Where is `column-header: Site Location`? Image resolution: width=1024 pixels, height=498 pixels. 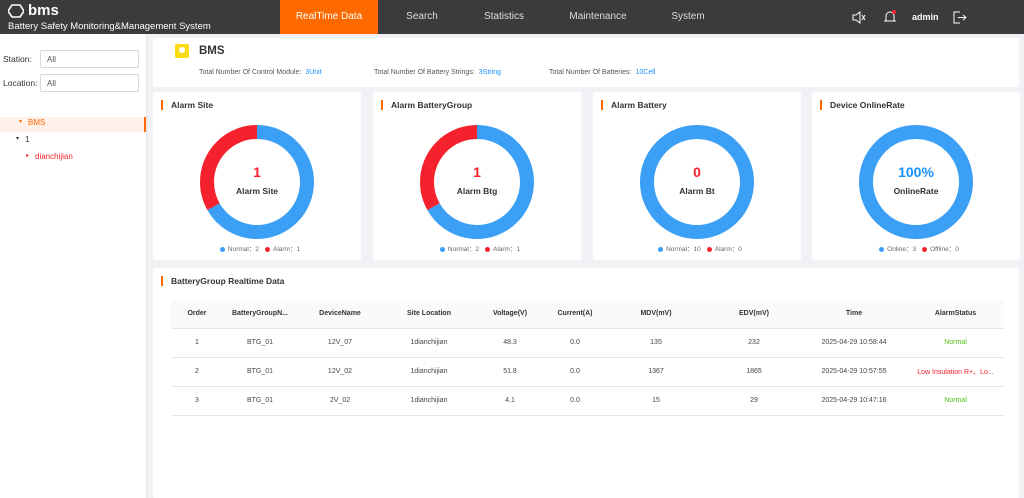
column-header: Site Location is located at coordinates (429, 314).